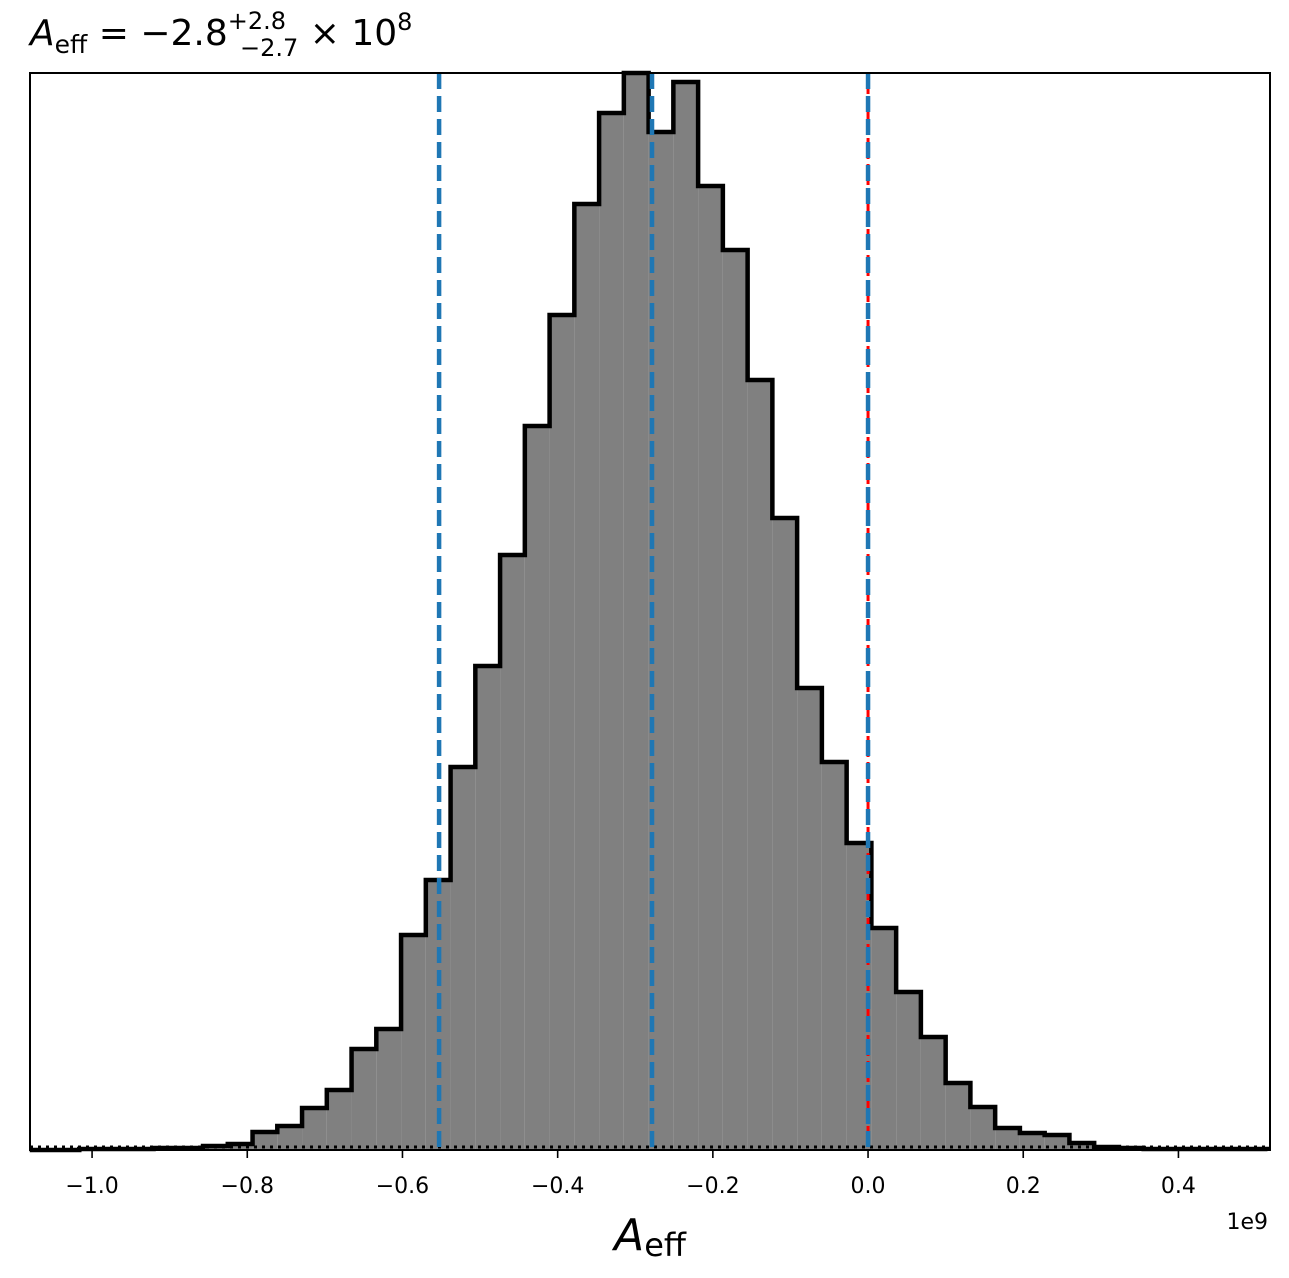  Describe the element at coordinates (557, 1186) in the screenshot. I see `x-tick-label: −0.4` at that location.